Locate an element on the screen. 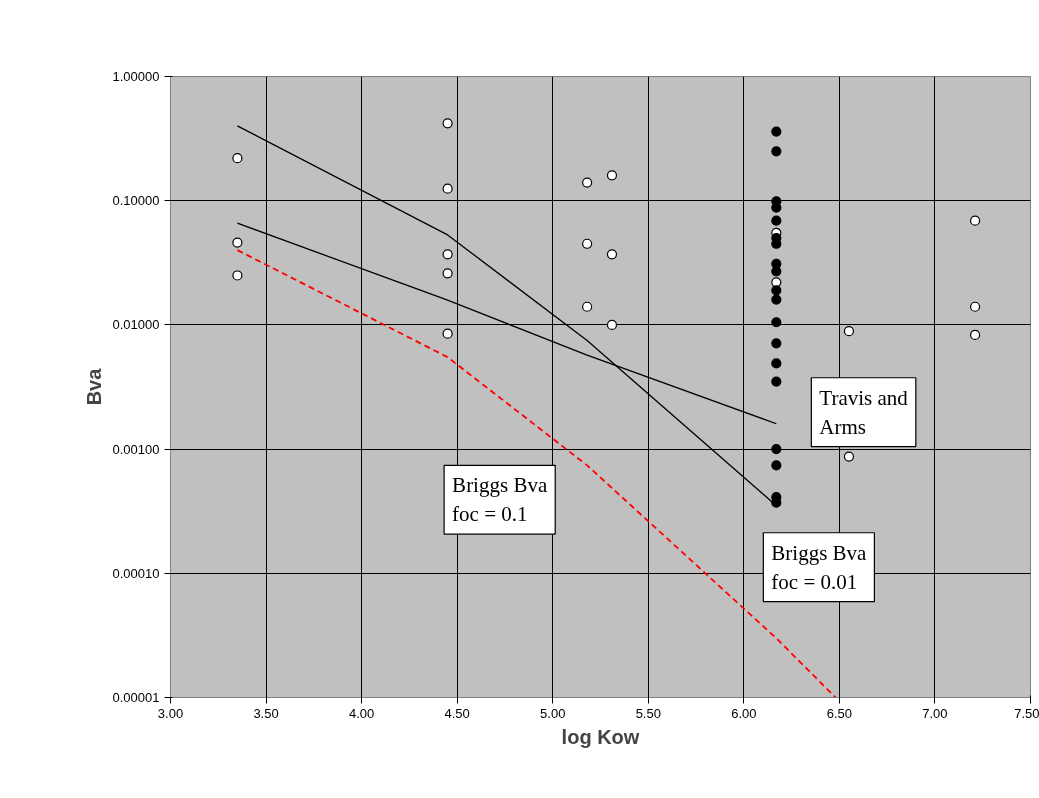  y-tick-label: 1.00000 is located at coordinates (136, 76).